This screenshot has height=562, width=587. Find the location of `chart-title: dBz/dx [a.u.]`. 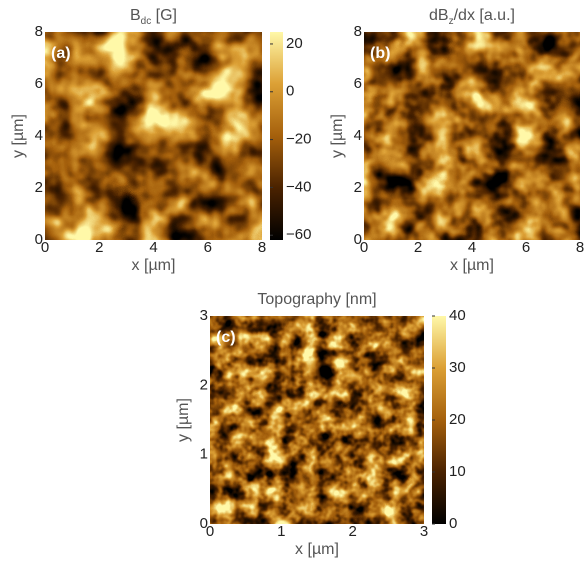

chart-title: dBz/dx [a.u.] is located at coordinates (472, 16).